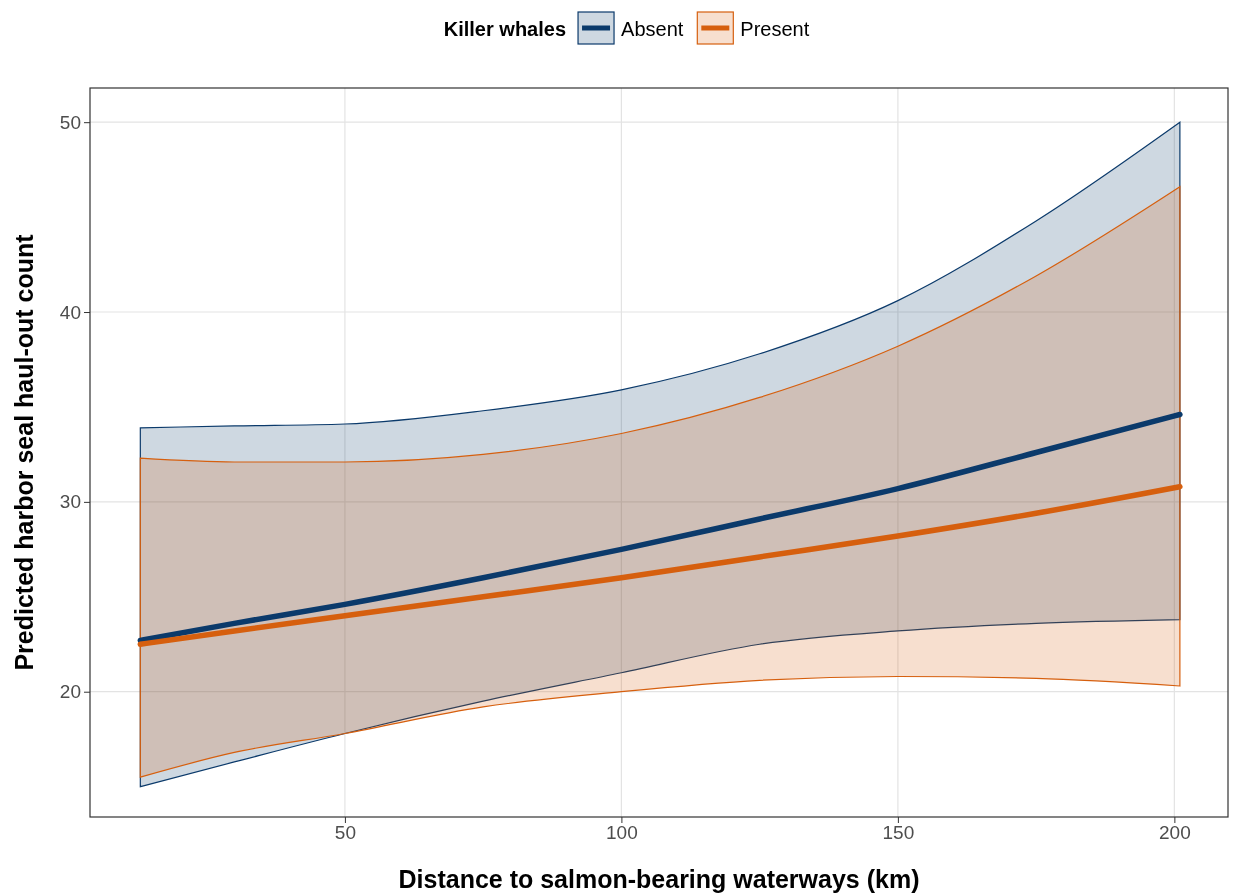 The height and width of the screenshot is (894, 1233). What do you see at coordinates (70, 312) in the screenshot?
I see `y-tick-label: 40` at bounding box center [70, 312].